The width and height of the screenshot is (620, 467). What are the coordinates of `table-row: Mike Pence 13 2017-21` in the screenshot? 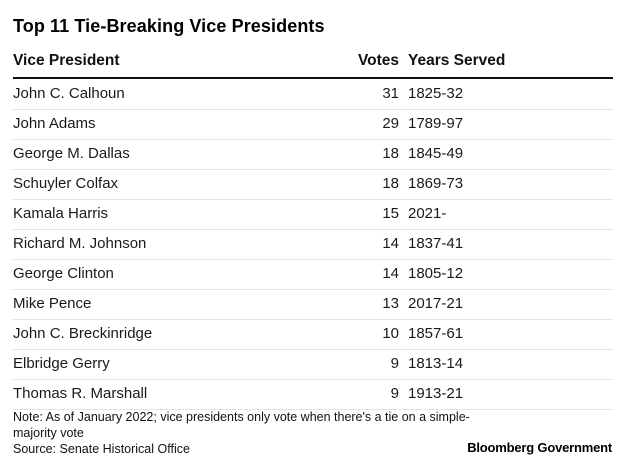 It's located at (313, 305).